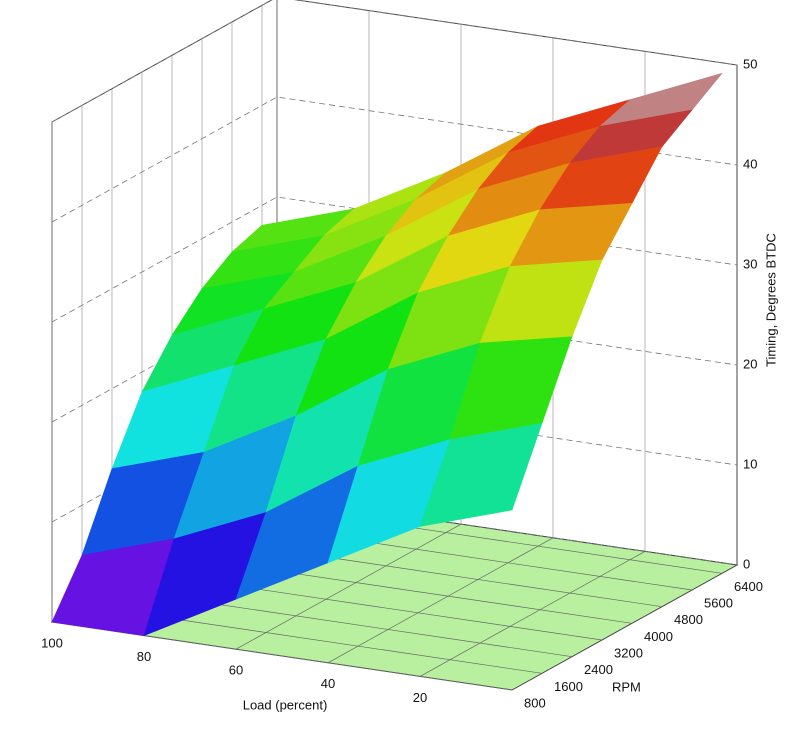  I want to click on y-tick-label: 1600, so click(568, 686).